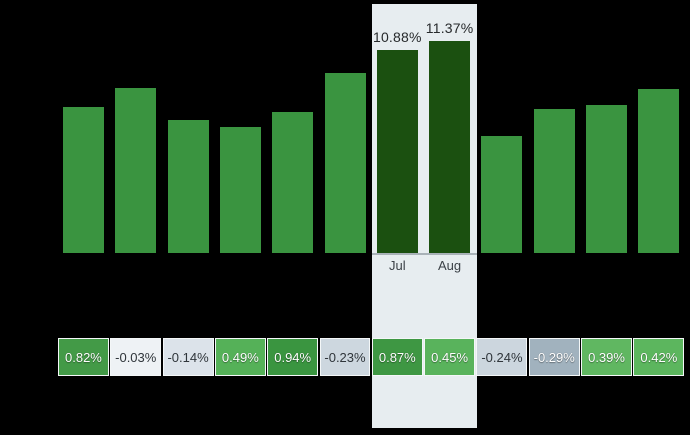  Describe the element at coordinates (424, 254) in the screenshot. I see `x-axis-baseline` at that location.